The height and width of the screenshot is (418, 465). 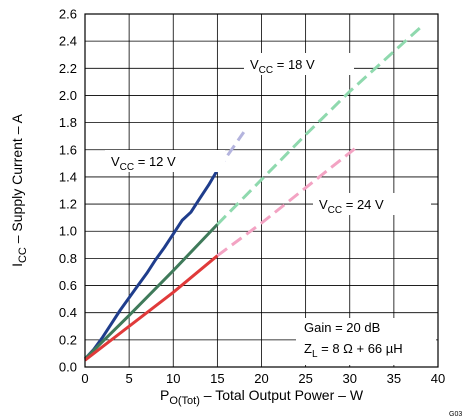 I want to click on y-tick-label: 2.6, so click(x=68, y=14).